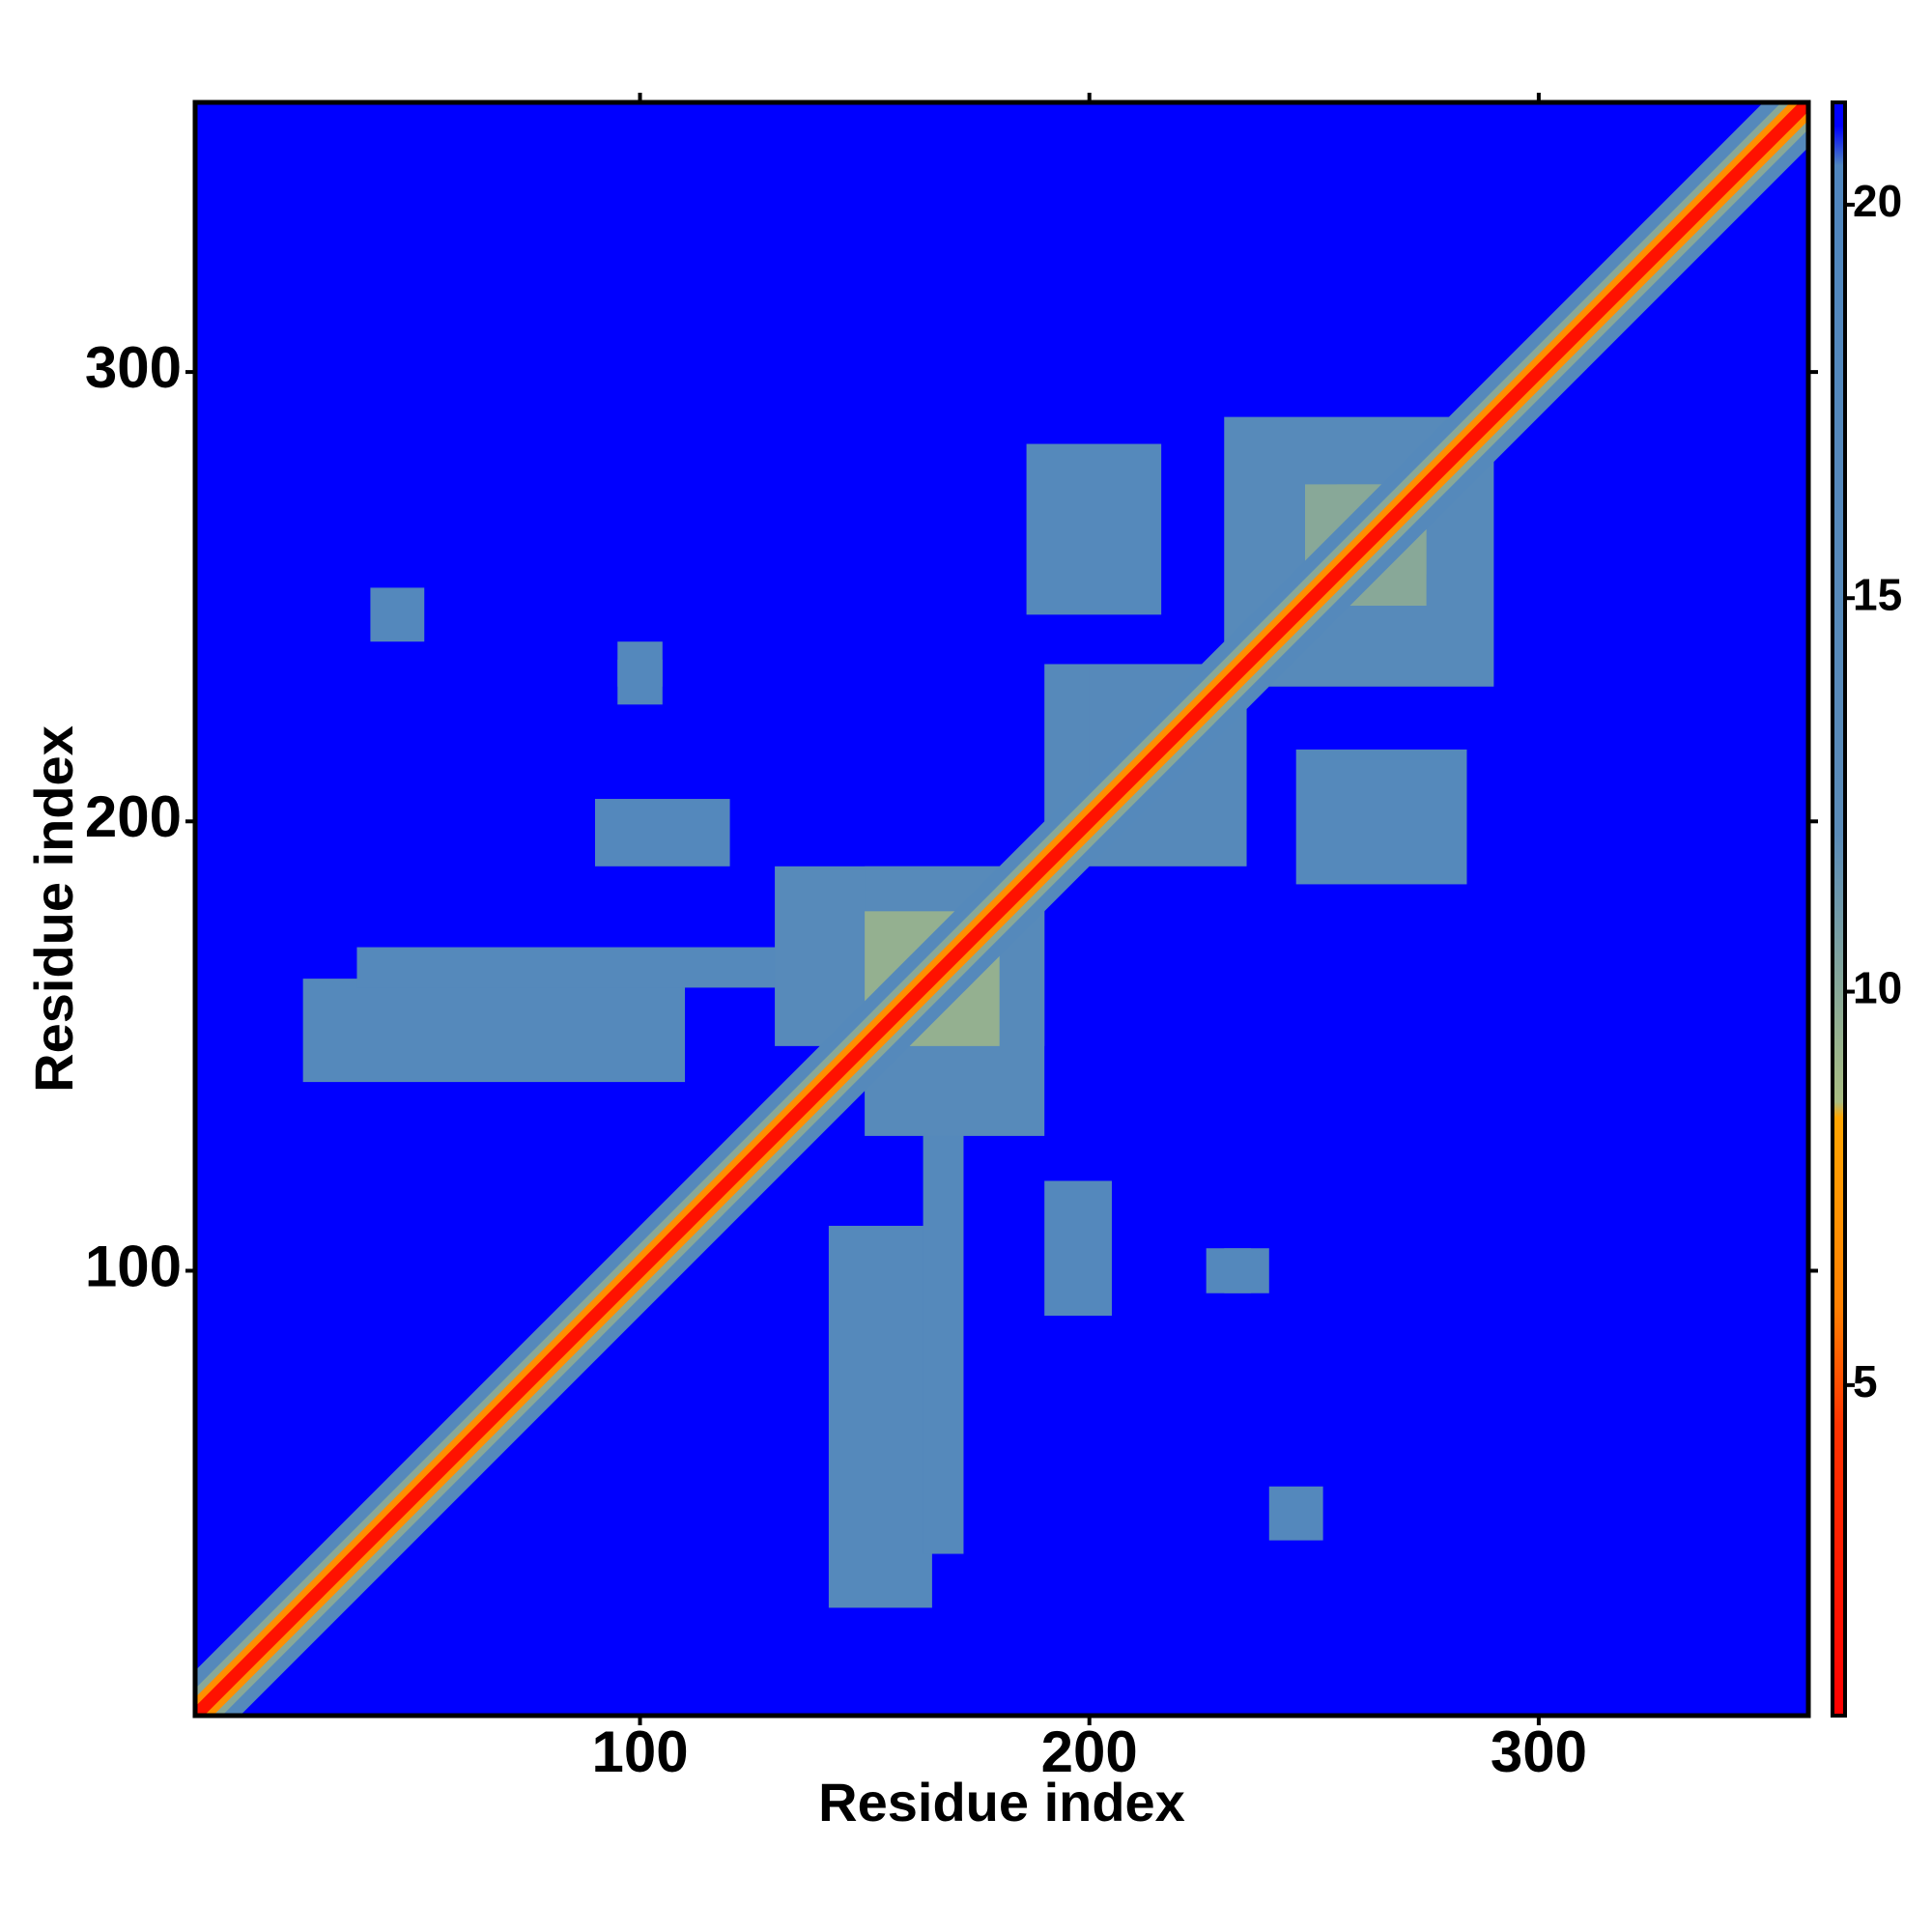 The height and width of the screenshot is (1932, 1932). What do you see at coordinates (1002, 1802) in the screenshot?
I see `x-axis-title: Residue index` at bounding box center [1002, 1802].